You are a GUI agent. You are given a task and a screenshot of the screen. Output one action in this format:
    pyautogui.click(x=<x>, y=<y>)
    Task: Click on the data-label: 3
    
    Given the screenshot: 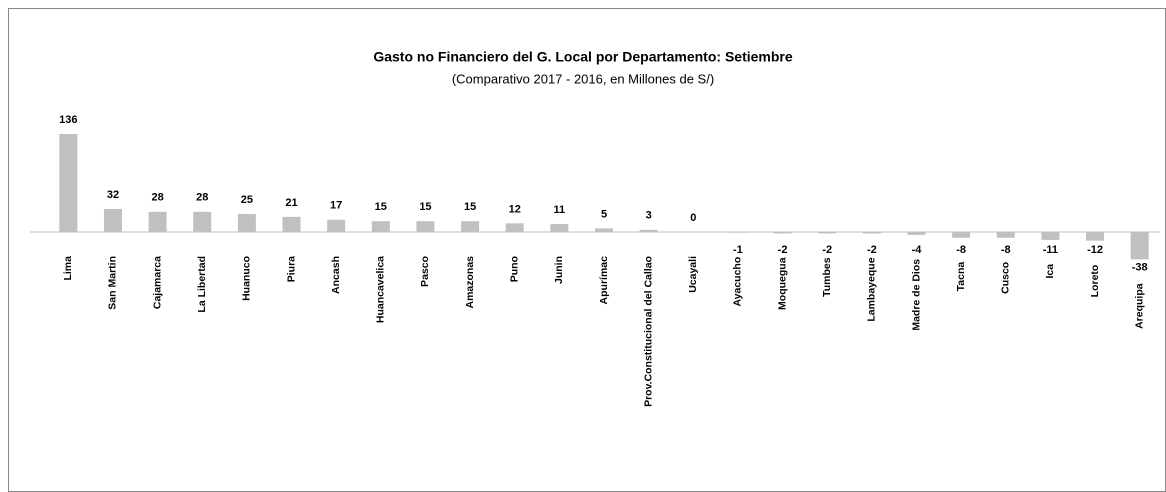 What is the action you would take?
    pyautogui.click(x=649, y=216)
    